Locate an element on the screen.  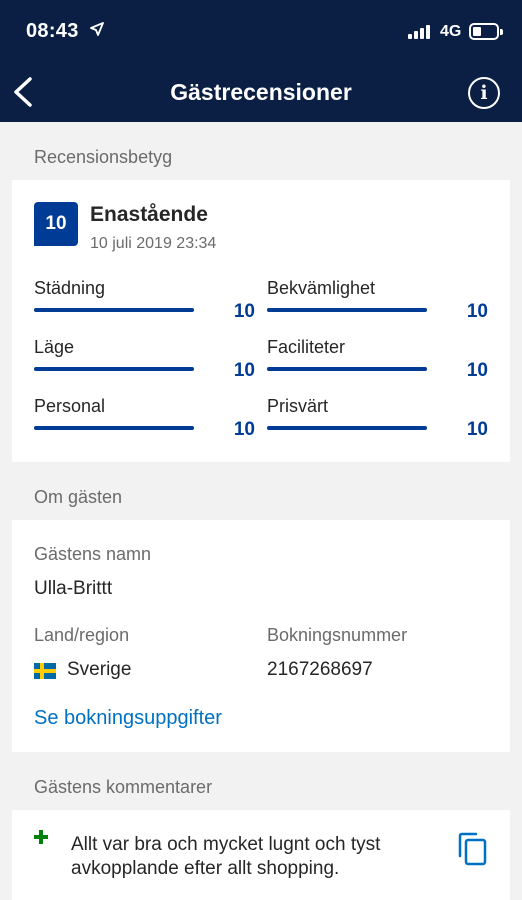
rating-section-header: Recensionsbetyg is located at coordinates (103, 157).